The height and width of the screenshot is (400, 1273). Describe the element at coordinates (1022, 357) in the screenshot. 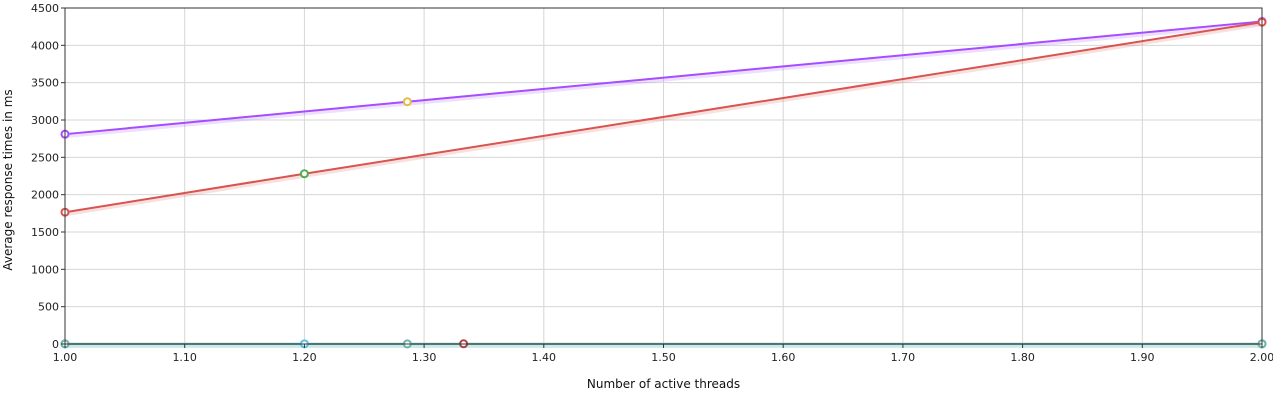

I see `x-tick-label: 1.80` at that location.